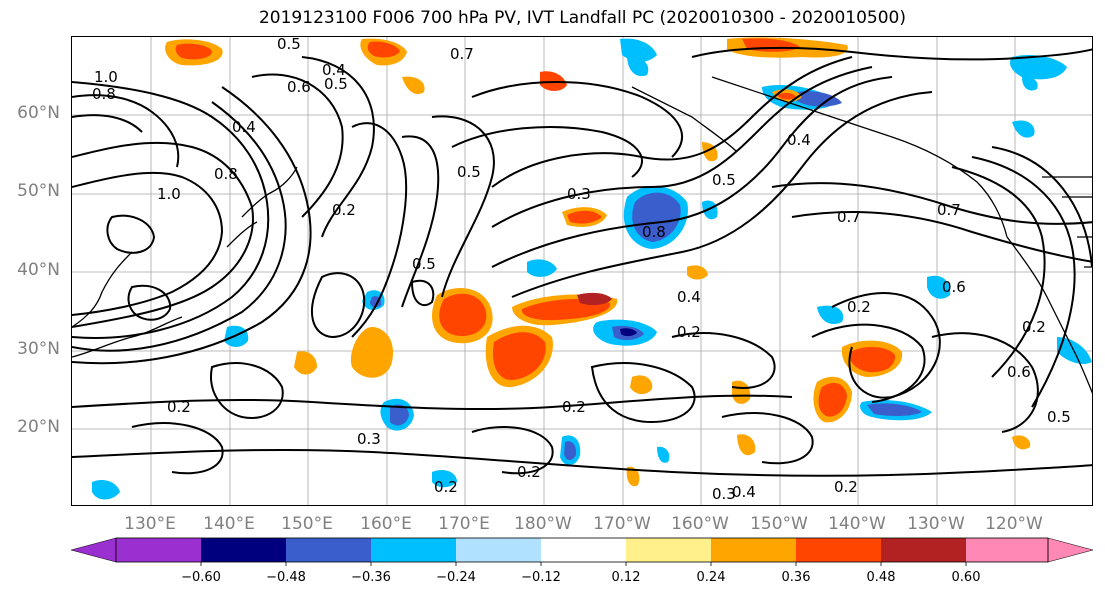  I want to click on colorbar-tick-label: −0.36, so click(371, 577).